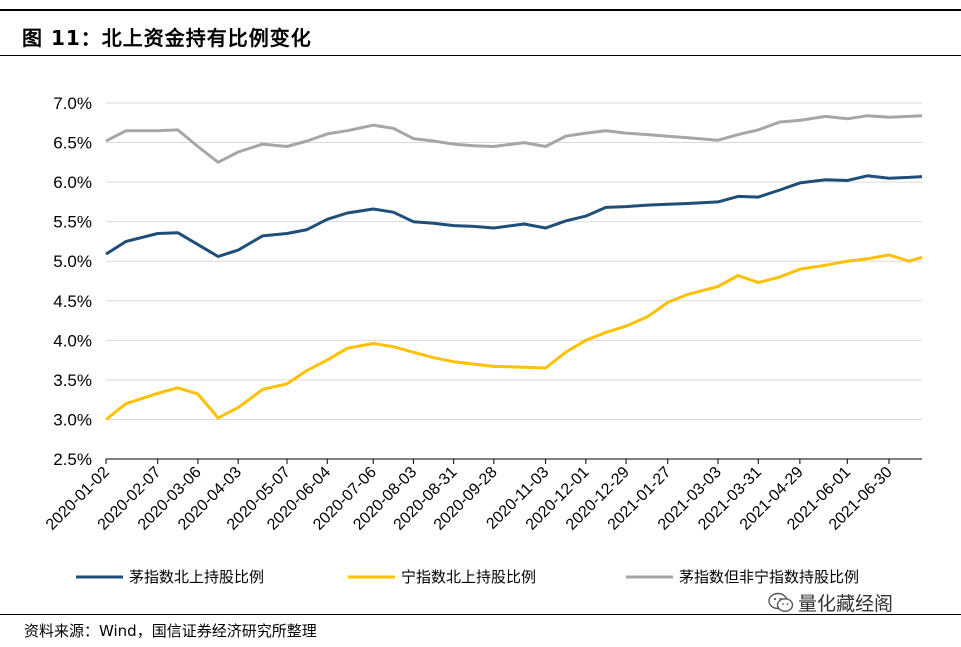 This screenshot has width=961, height=647. What do you see at coordinates (480, 55) in the screenshot?
I see `title-bottom-rule` at bounding box center [480, 55].